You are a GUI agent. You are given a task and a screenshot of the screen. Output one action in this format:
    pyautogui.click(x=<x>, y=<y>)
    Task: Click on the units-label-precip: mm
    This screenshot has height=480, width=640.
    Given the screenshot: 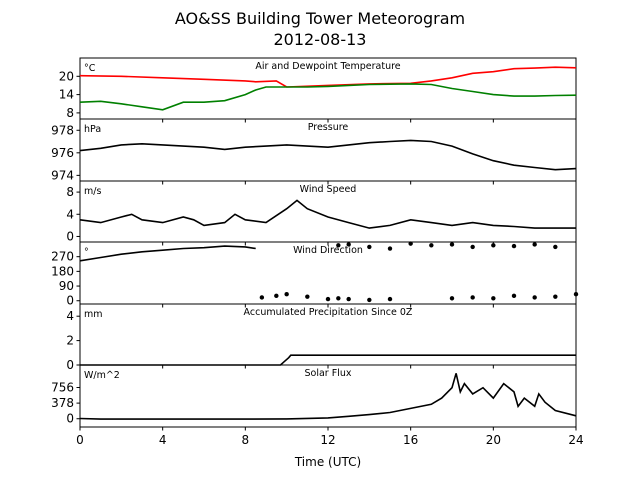 What is the action you would take?
    pyautogui.click(x=93, y=314)
    